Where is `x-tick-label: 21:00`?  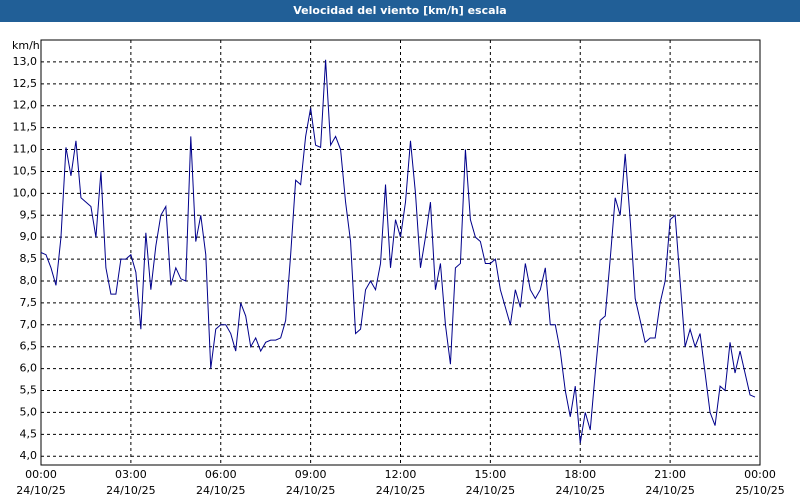 x-tick-label: 21:00 is located at coordinates (670, 474).